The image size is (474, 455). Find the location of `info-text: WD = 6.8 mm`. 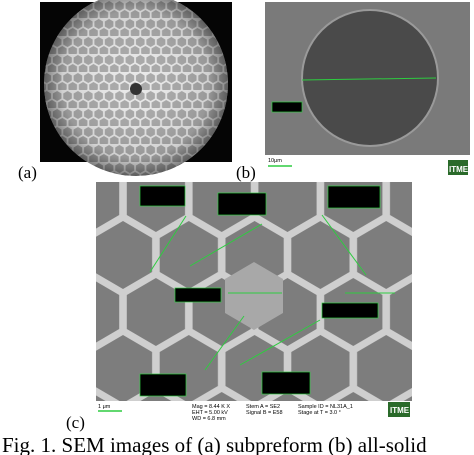

info-text: WD = 6.8 mm is located at coordinates (209, 419).